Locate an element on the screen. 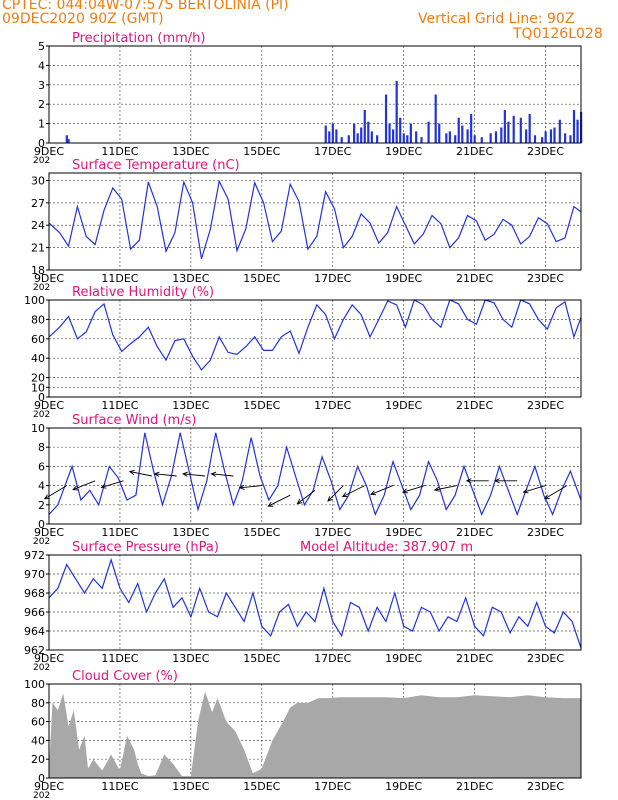 The width and height of the screenshot is (618, 800). cloud-xtick-label: 9DEC is located at coordinates (49, 786).